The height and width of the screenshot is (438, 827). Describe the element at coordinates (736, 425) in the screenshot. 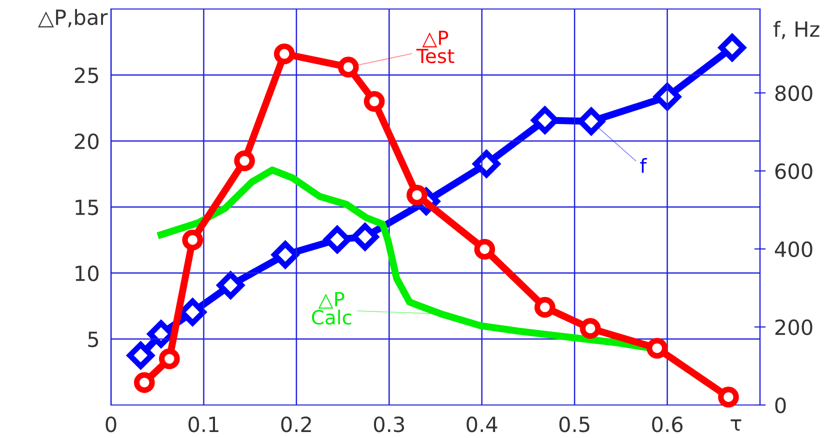

I see `x-axis-title: τ` at that location.